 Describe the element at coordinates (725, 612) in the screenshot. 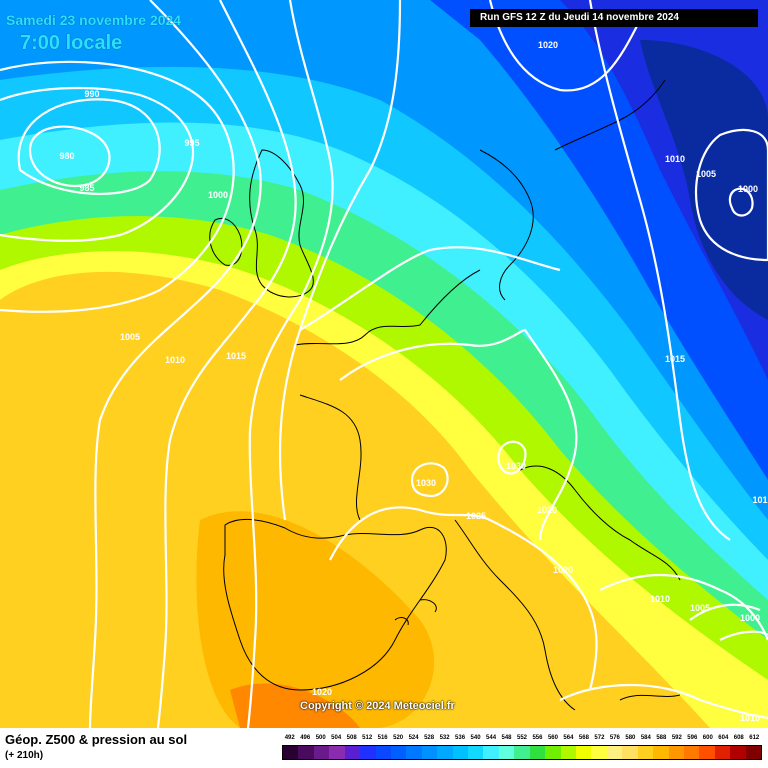

I see `isobar-1005-se` at that location.